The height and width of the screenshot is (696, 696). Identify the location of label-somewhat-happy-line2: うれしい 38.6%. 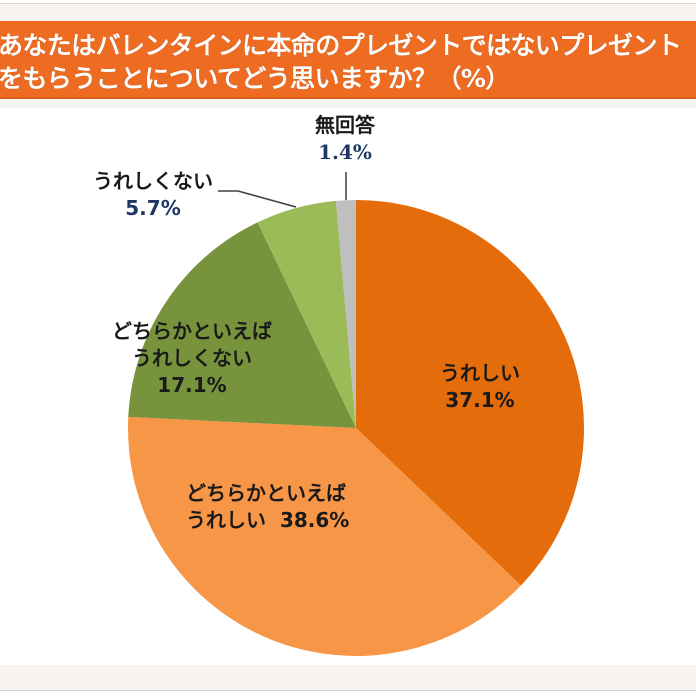
(291, 520).